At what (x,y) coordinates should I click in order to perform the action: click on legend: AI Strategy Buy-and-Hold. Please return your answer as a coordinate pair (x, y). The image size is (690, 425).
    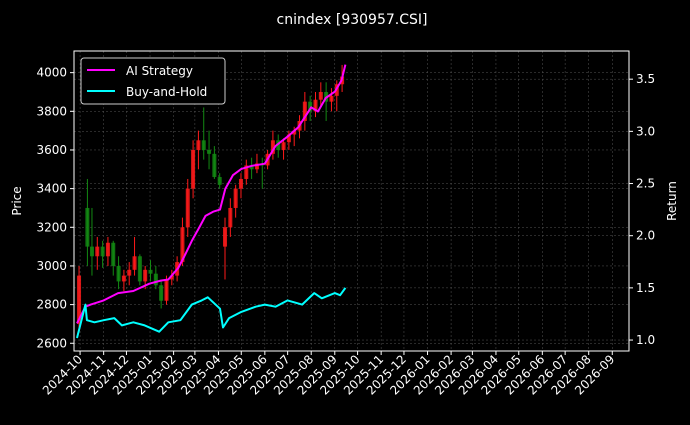
    Looking at the image, I should click on (153, 81).